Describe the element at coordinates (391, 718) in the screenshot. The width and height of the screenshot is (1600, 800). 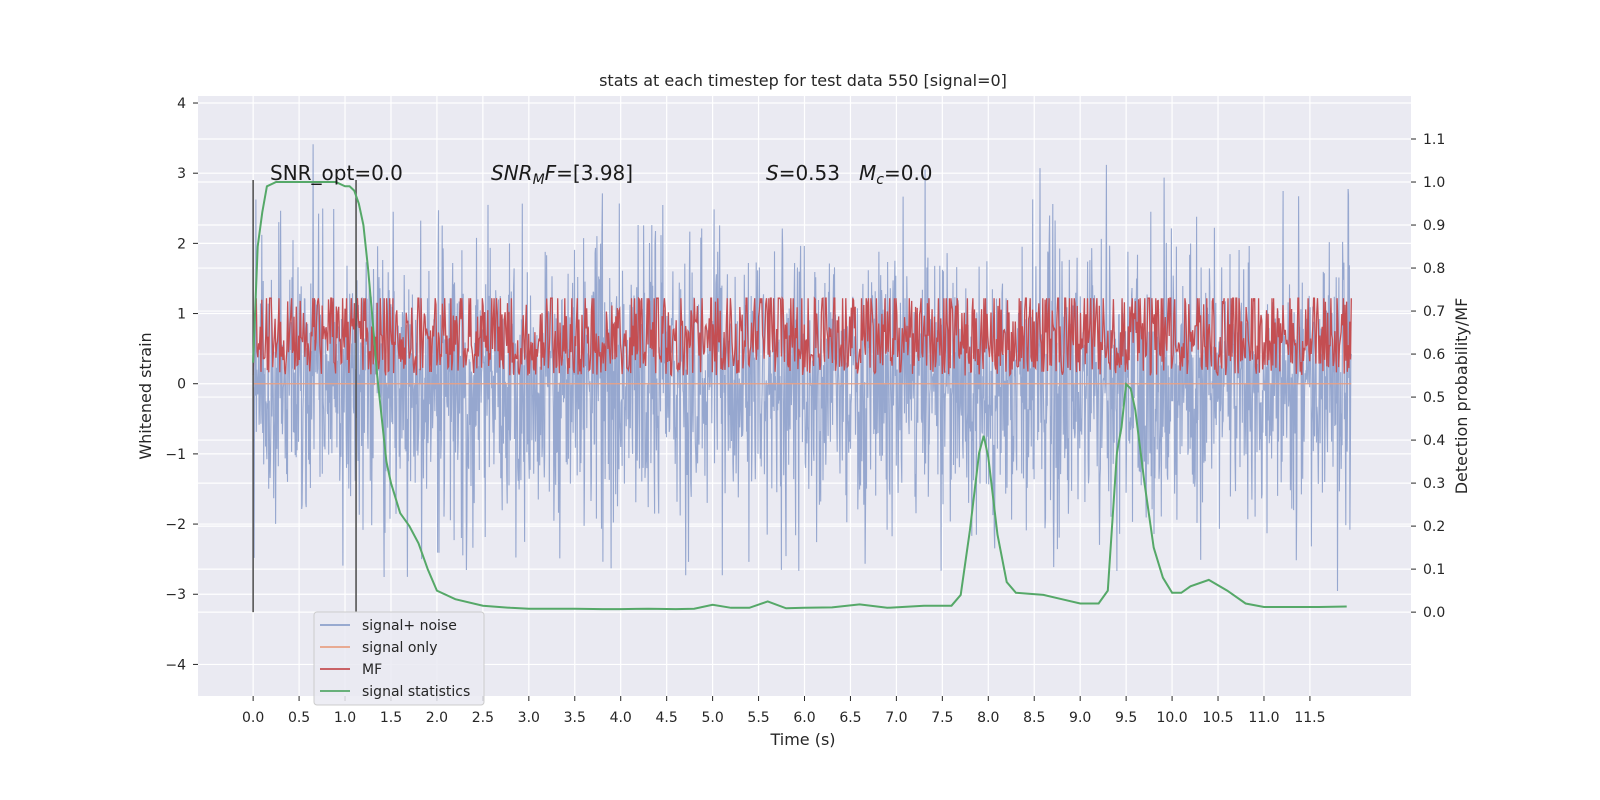
I see `x-tick-label: 1.5` at that location.